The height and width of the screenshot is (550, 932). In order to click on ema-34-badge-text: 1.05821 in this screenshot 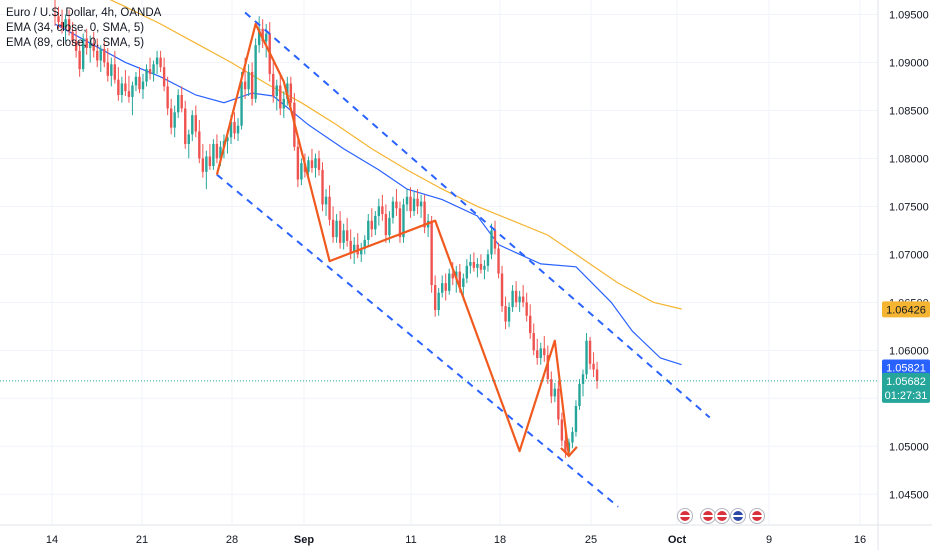, I will do `click(906, 369)`.